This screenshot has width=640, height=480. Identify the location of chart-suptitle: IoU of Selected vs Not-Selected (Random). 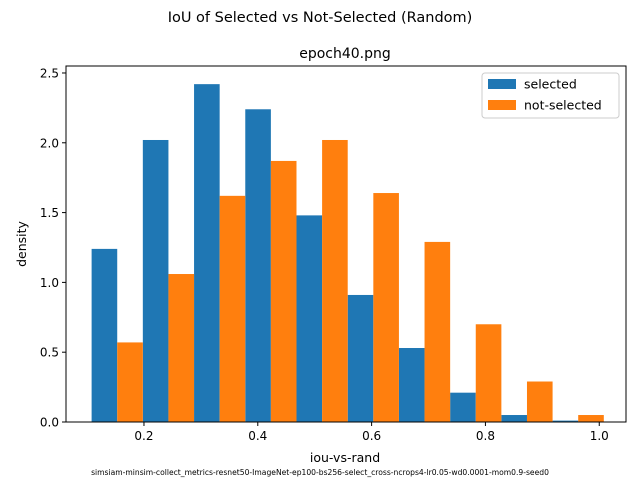
(320, 18).